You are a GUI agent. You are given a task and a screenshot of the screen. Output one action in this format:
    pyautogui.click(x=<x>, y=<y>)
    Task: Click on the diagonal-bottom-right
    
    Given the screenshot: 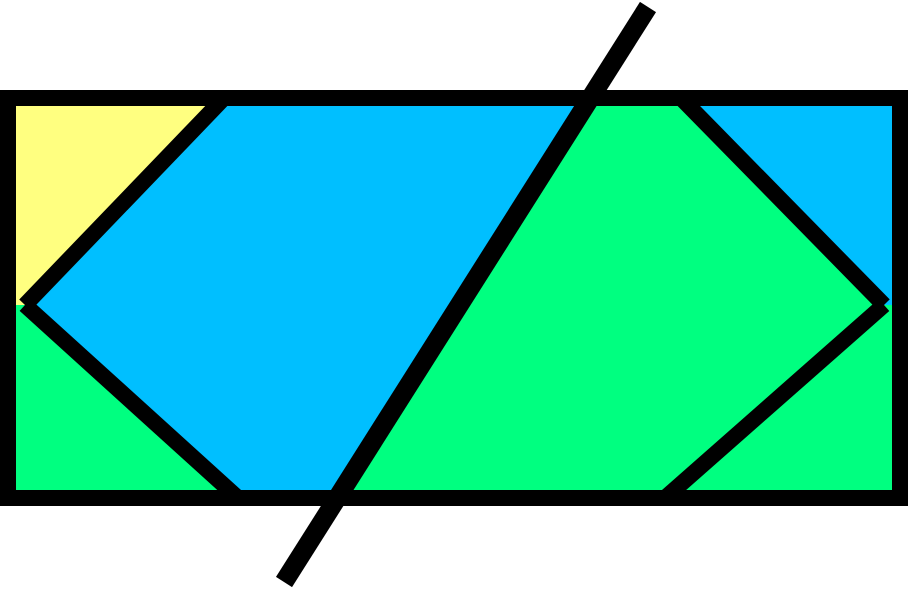 What is the action you would take?
    pyautogui.click(x=774, y=401)
    